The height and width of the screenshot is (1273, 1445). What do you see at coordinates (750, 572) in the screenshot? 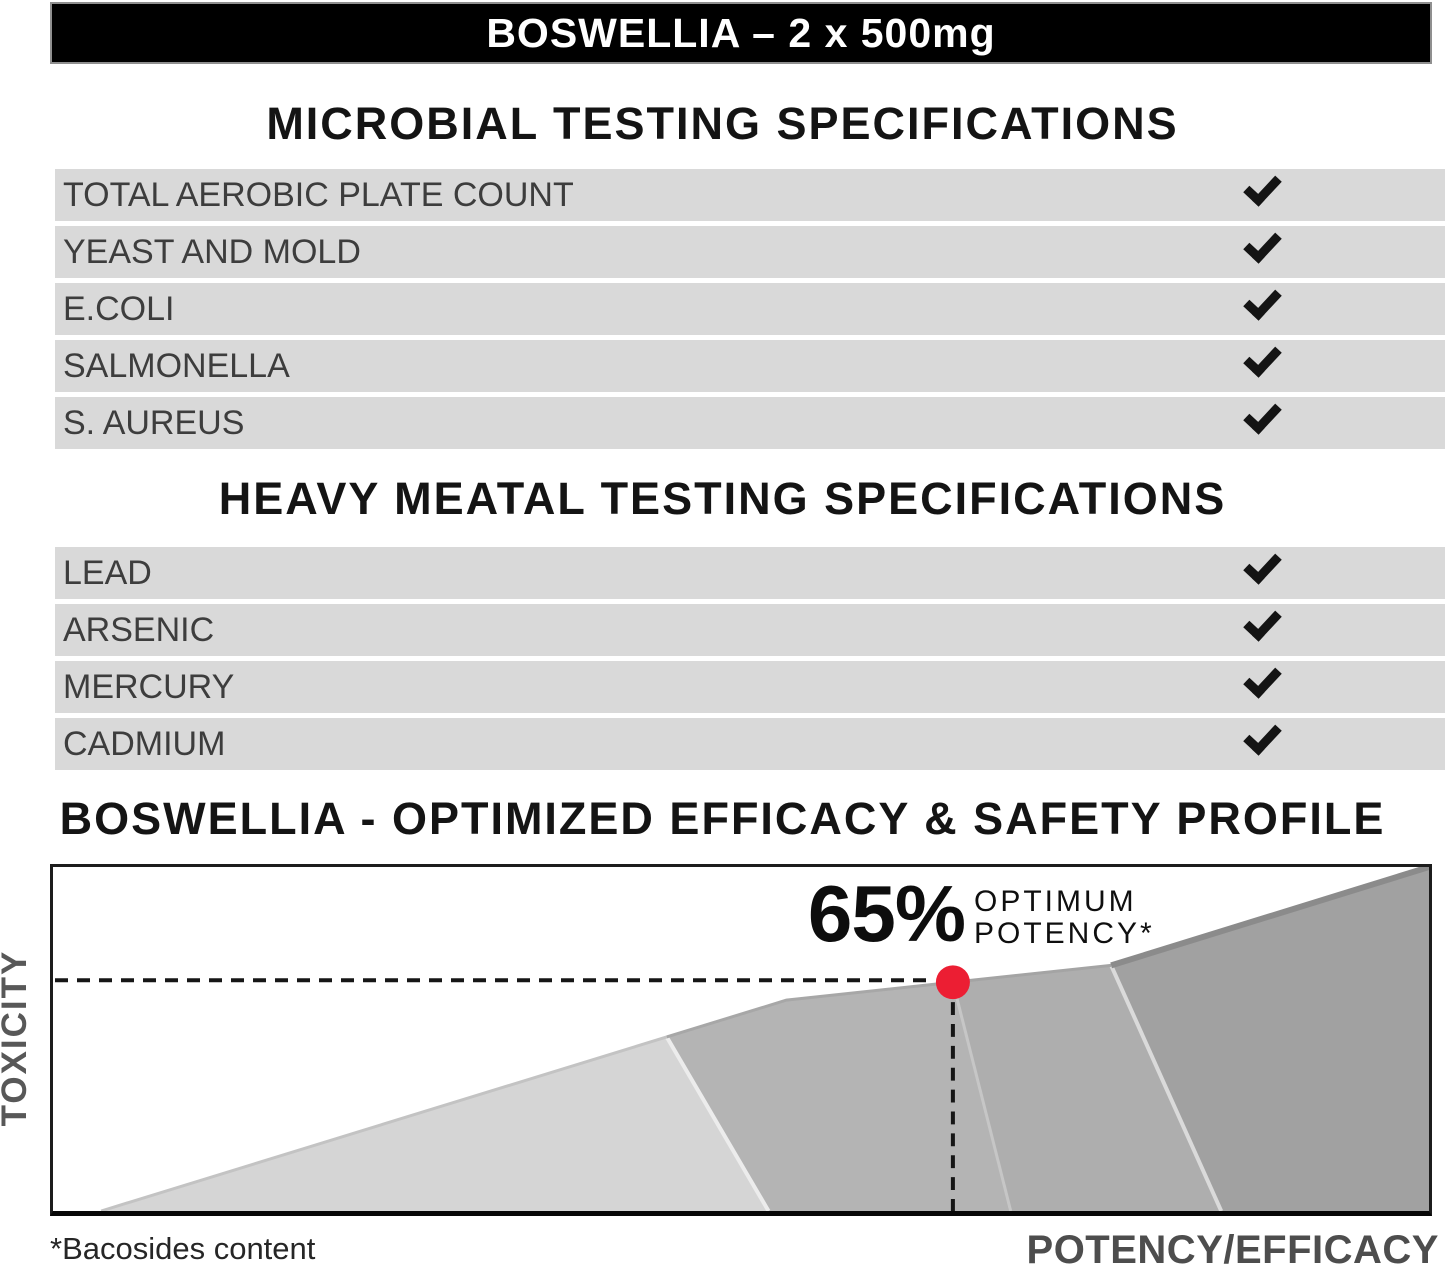
I see `table-row: LEAD` at bounding box center [750, 572].